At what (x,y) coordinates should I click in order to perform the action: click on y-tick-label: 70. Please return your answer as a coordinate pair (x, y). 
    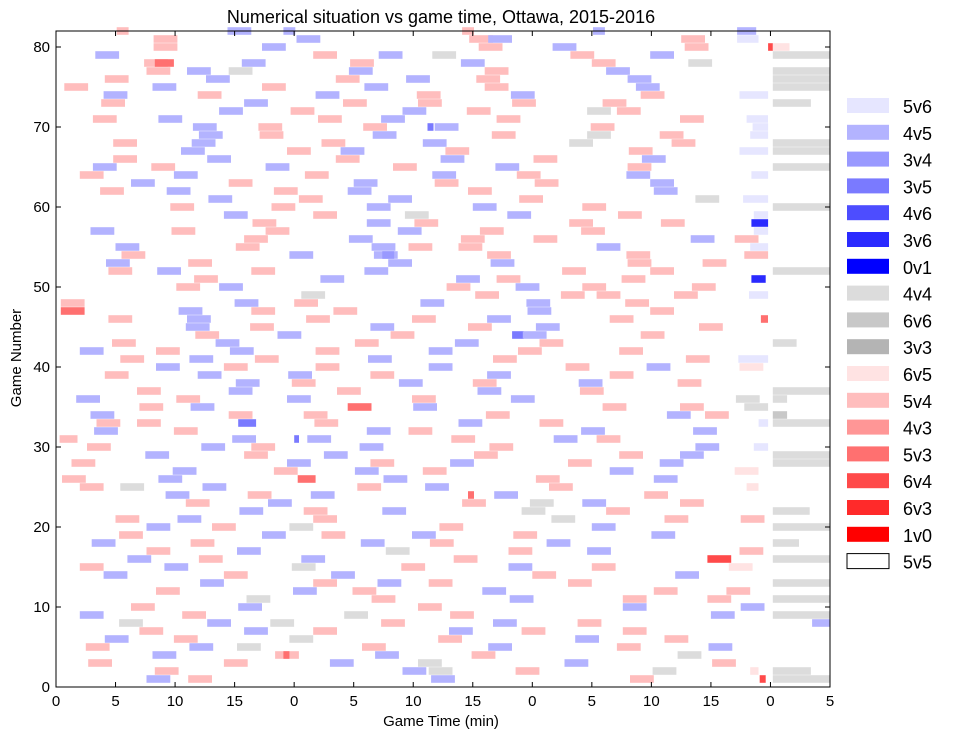
    Looking at the image, I should click on (41, 127).